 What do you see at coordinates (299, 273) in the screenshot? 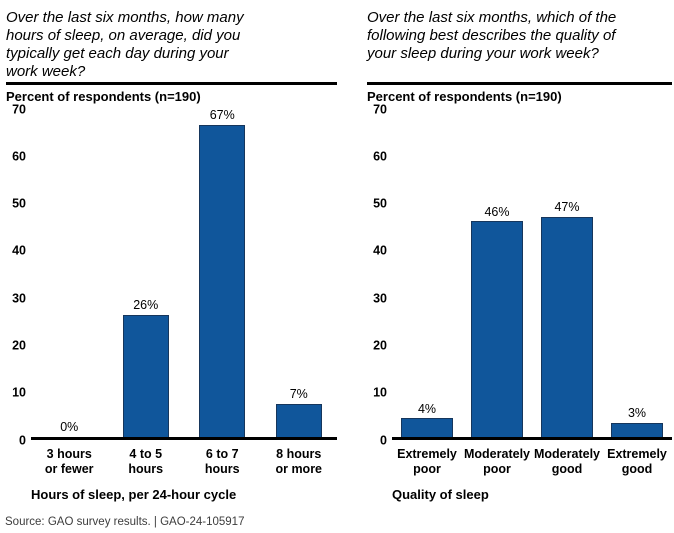
I see `bar-slot: 7%` at bounding box center [299, 273].